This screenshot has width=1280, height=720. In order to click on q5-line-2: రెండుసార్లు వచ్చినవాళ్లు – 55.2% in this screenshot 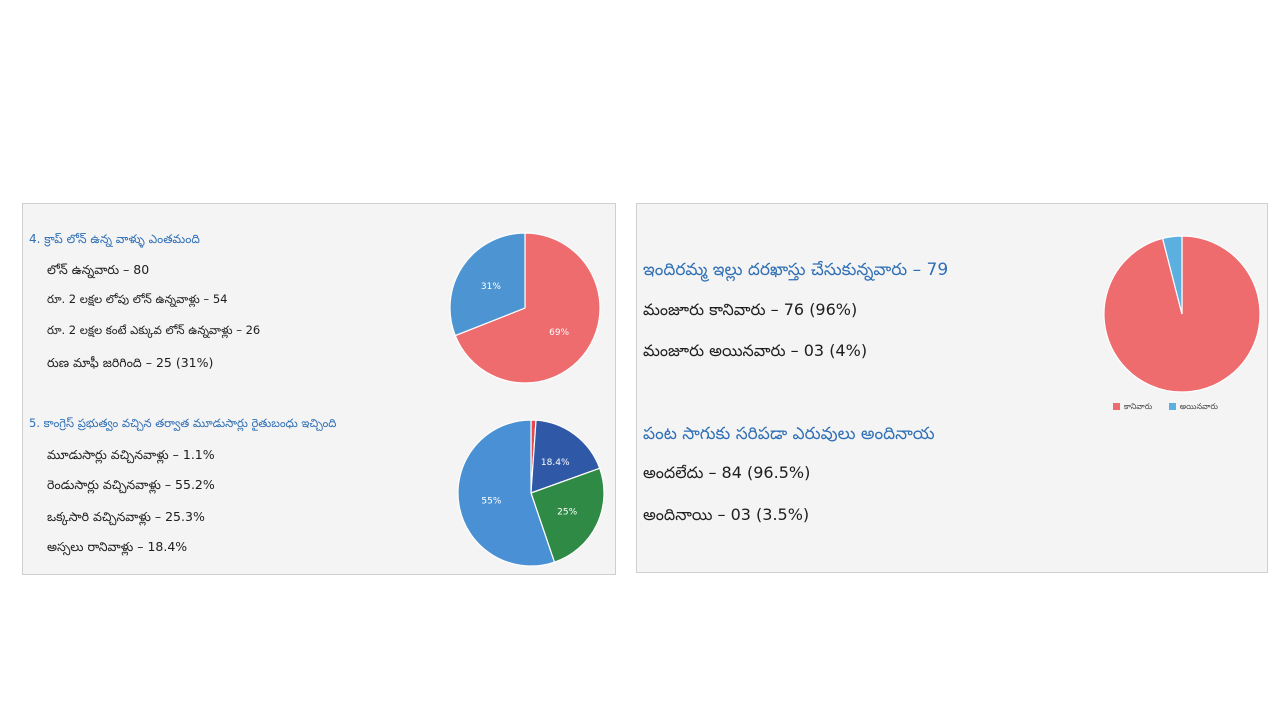, I will do `click(131, 484)`.